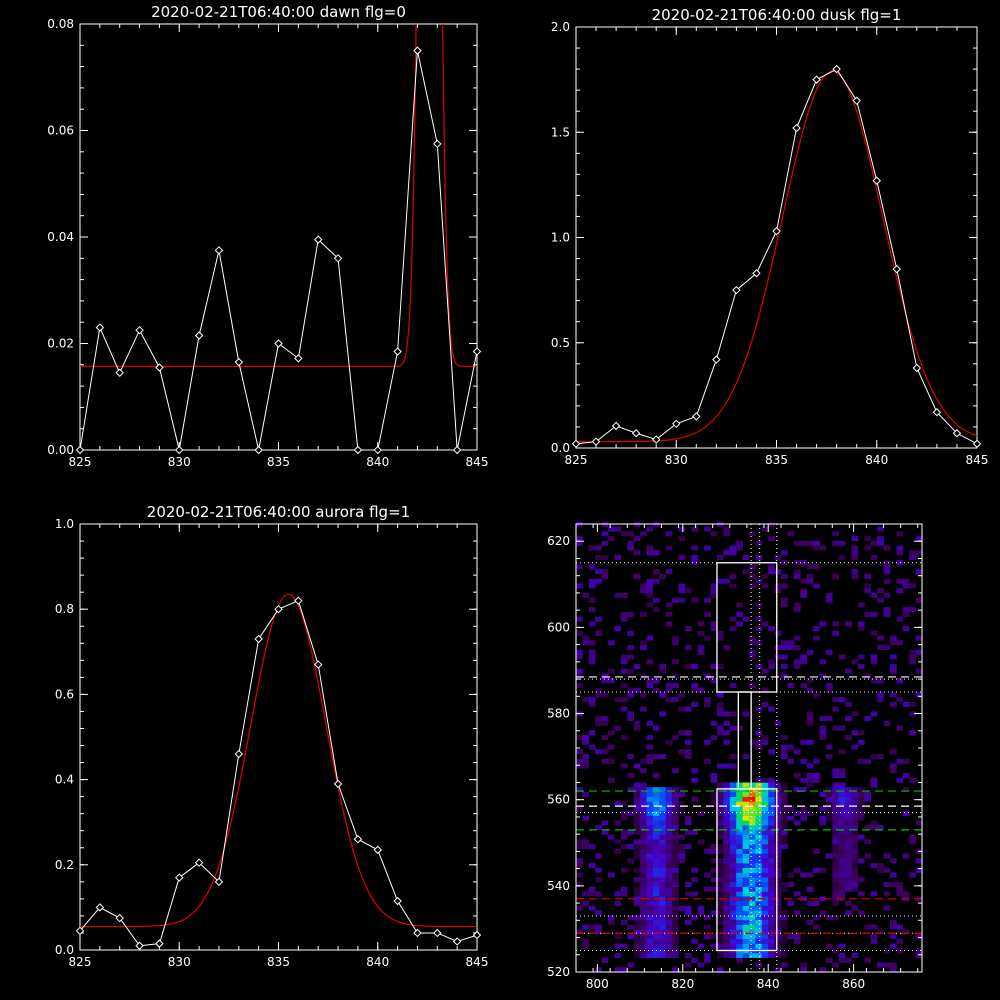  Describe the element at coordinates (278, 512) in the screenshot. I see `plot-title: 2020-02-21T06:40:00 aurora flg=1` at that location.